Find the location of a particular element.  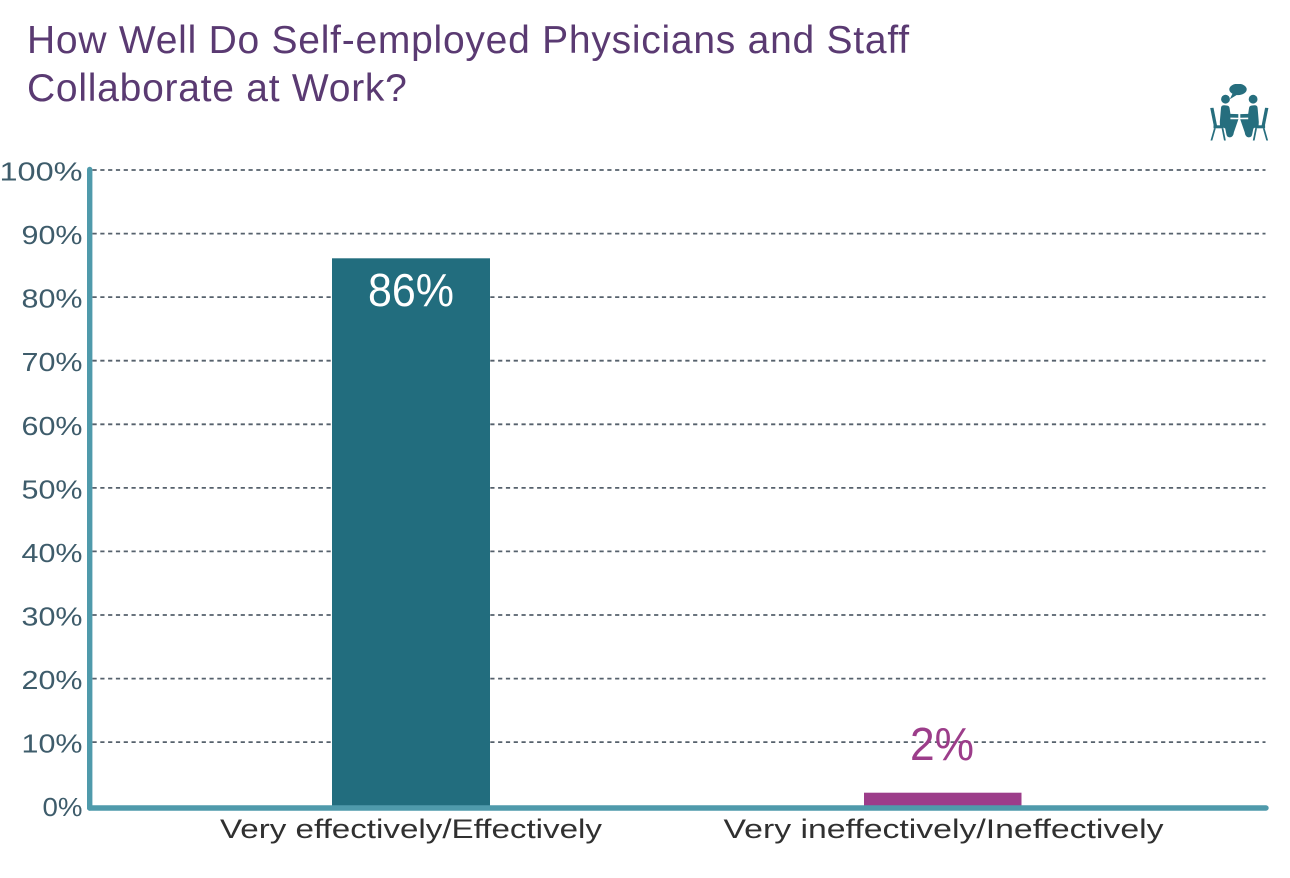

svg-text: 30% is located at coordinates (52, 617).